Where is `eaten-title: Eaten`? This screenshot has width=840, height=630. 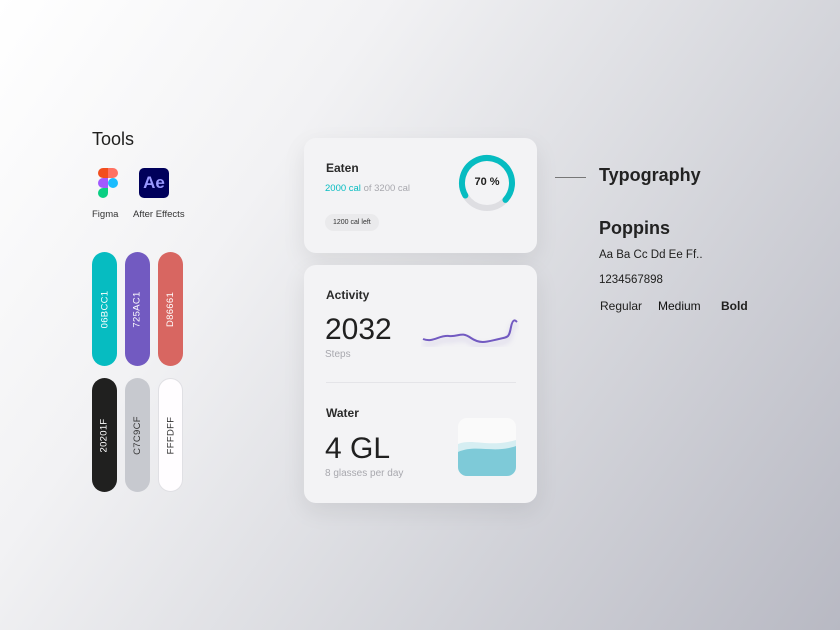
eaten-title: Eaten is located at coordinates (342, 168).